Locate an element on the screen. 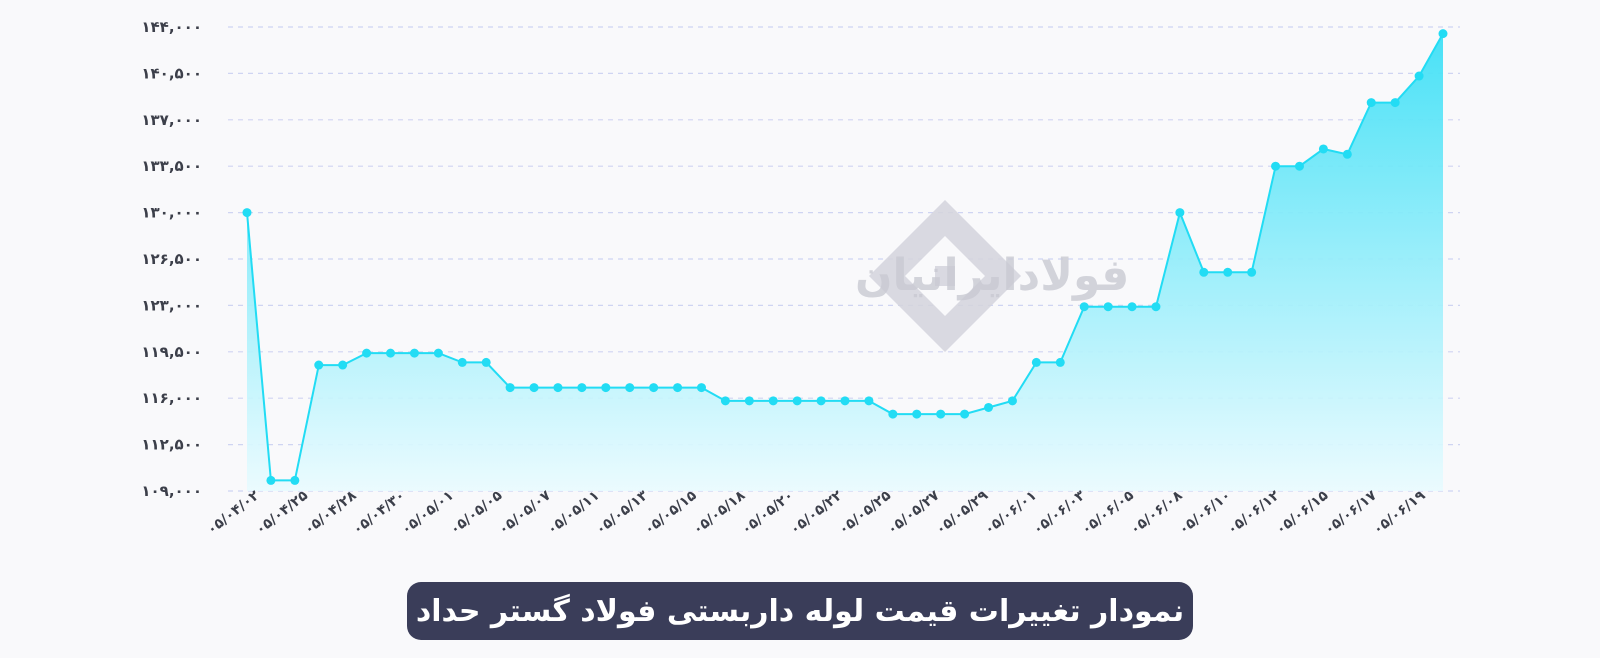  y-tick-label: ۱۳۰,۰۰۰ is located at coordinates (171, 213).